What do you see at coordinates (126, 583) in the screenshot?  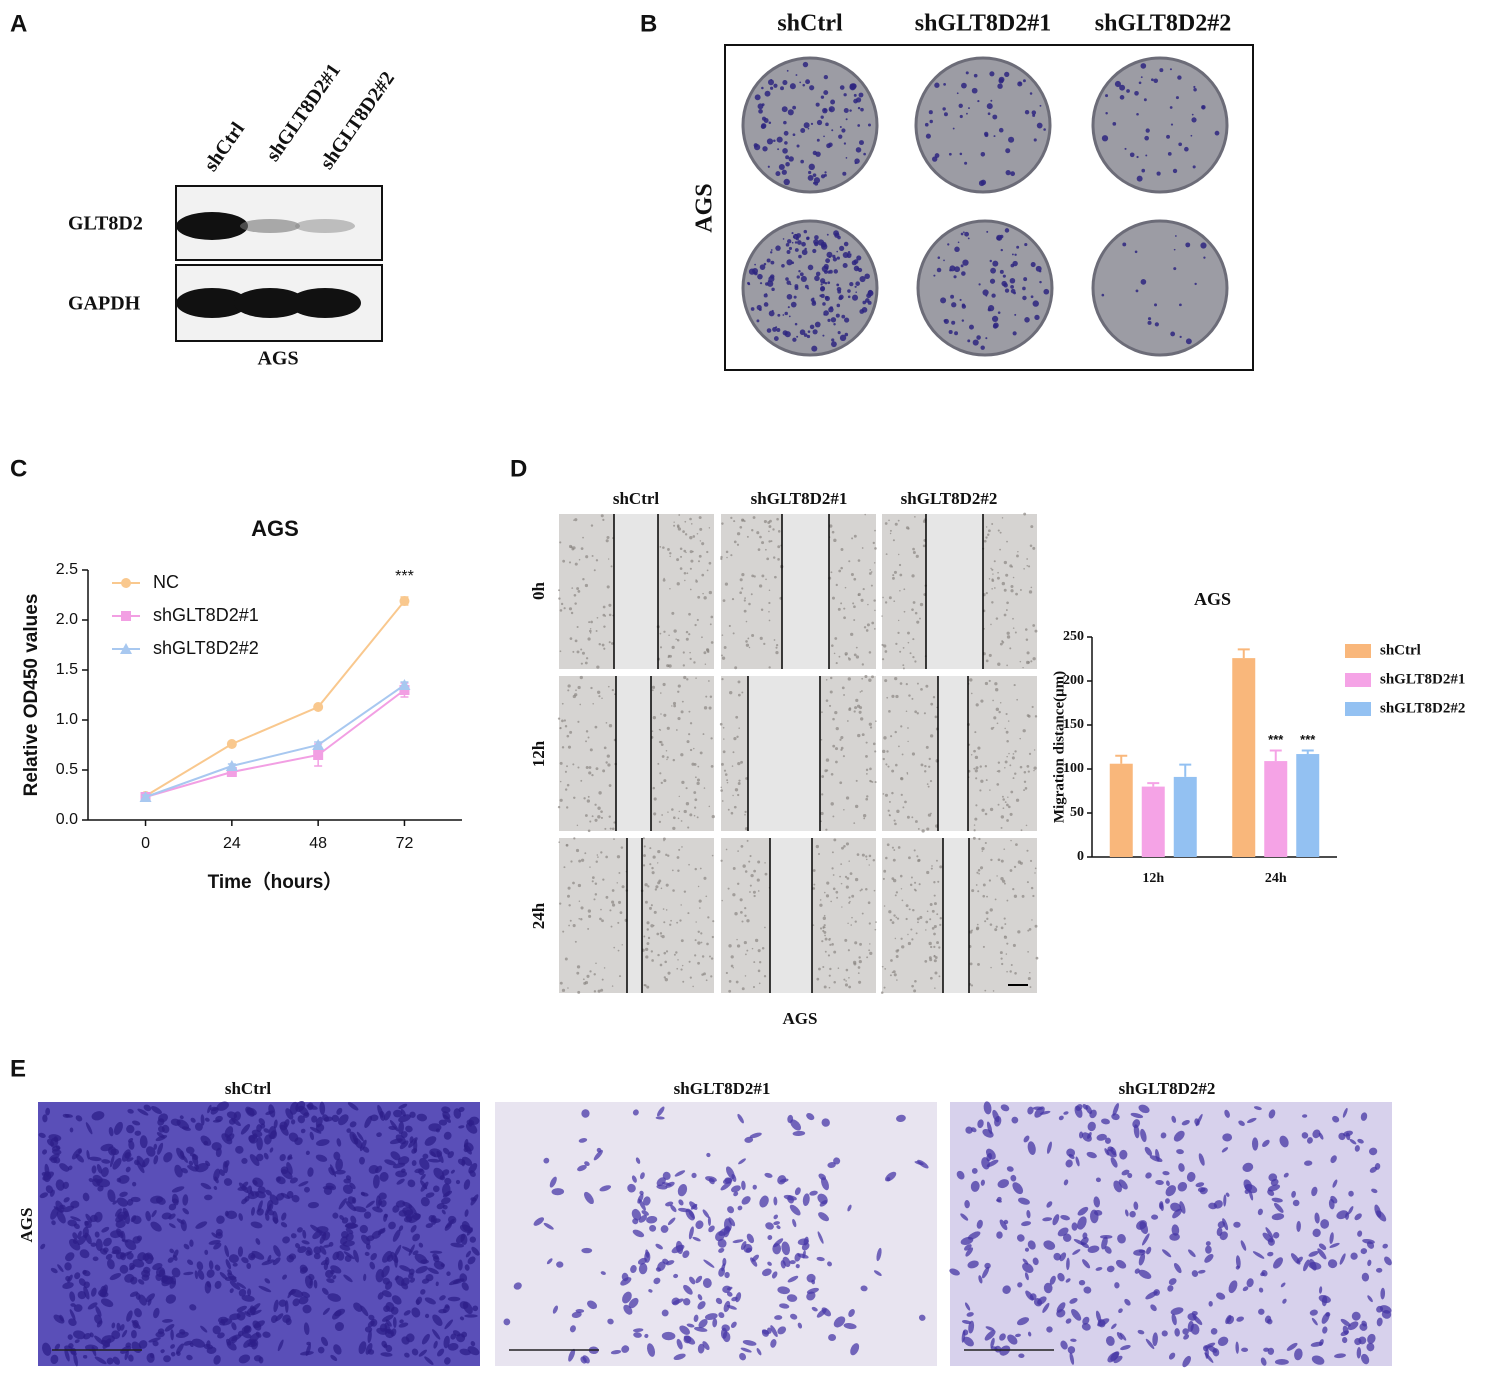 I see `legend-marker` at bounding box center [126, 583].